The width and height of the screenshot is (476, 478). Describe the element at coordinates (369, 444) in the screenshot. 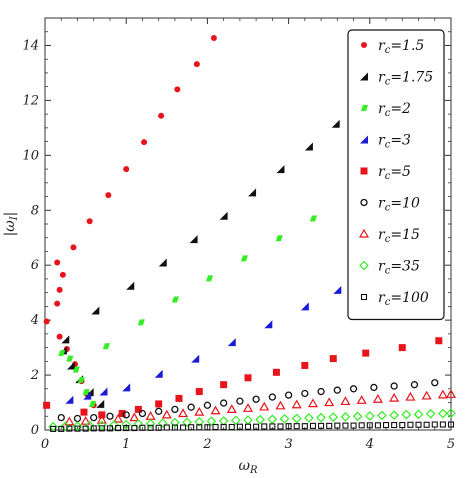

I see `x-tick-label: 4` at that location.